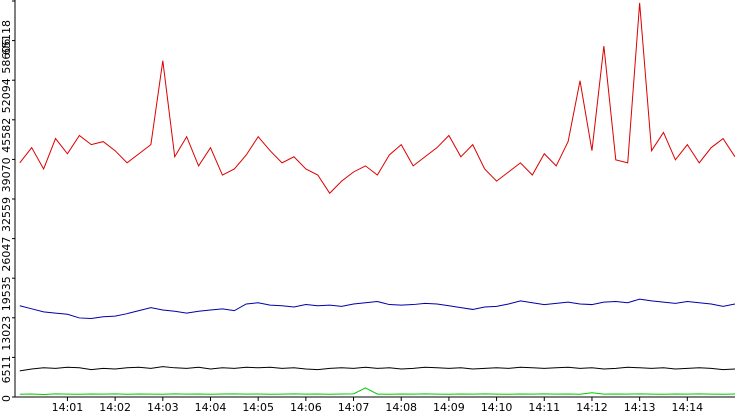  What do you see at coordinates (6, 254) in the screenshot?
I see `y-tick-label: 26047` at bounding box center [6, 254].